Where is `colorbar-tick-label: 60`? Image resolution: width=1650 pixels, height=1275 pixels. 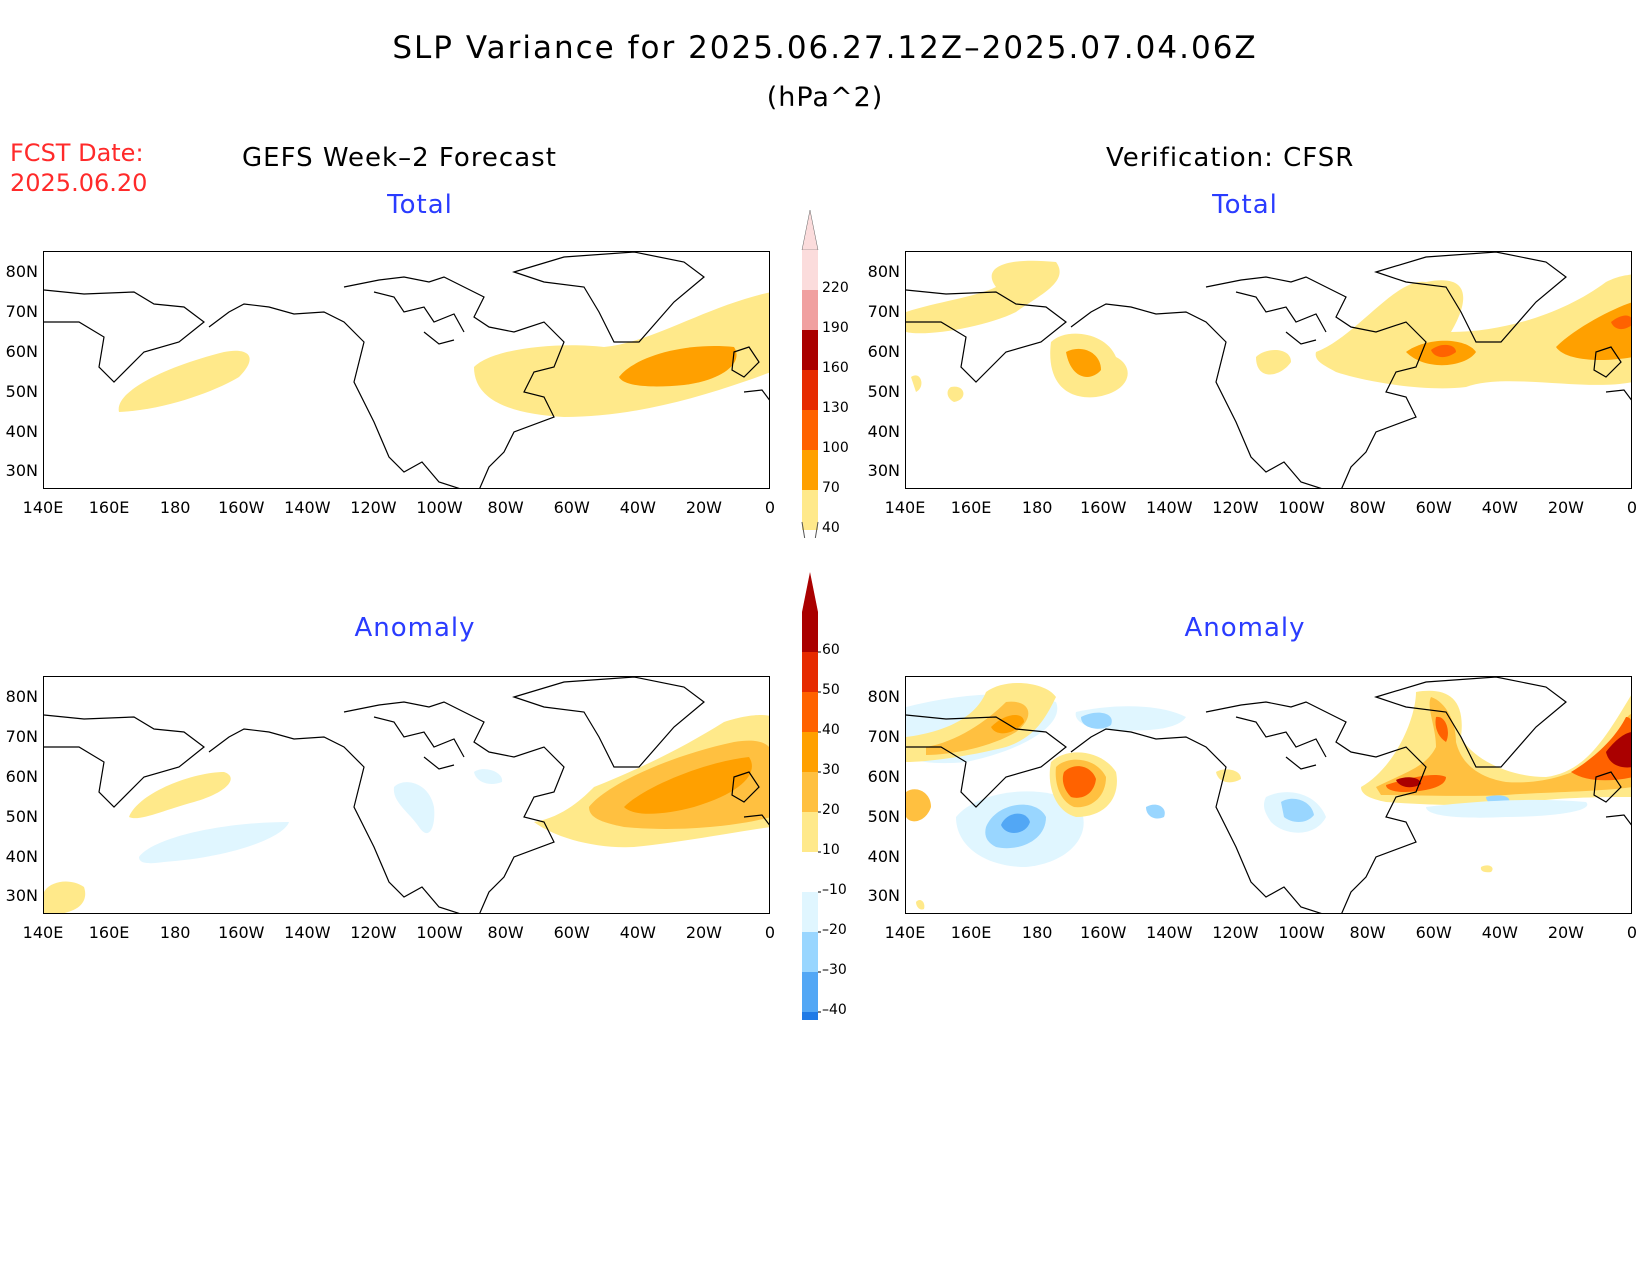
colorbar-tick-label: 60 is located at coordinates (831, 650).